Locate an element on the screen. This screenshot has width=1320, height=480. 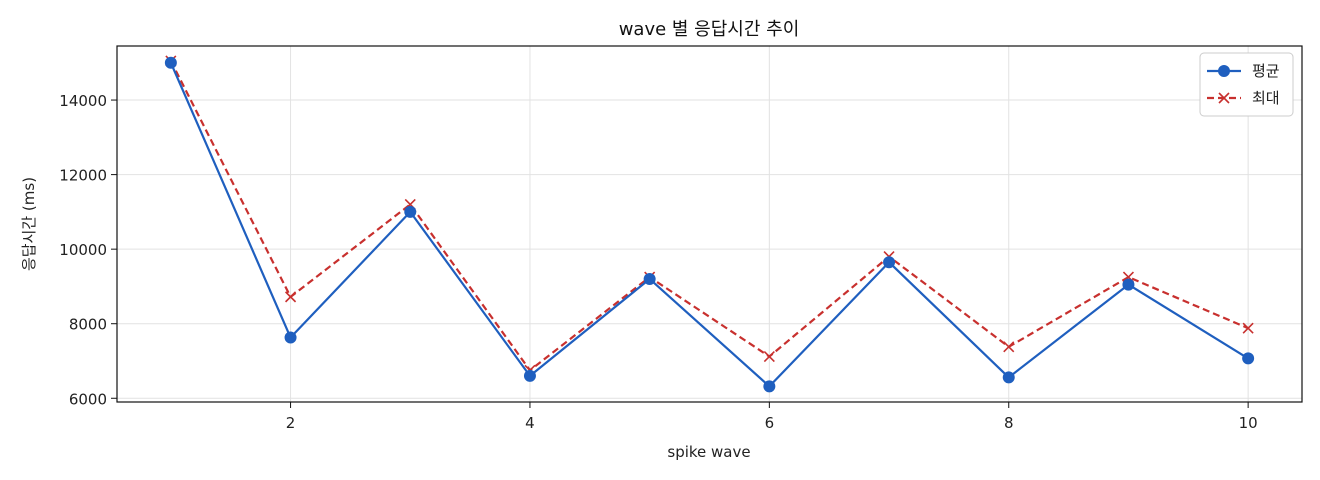
x-tick-label: 10 is located at coordinates (1248, 423).